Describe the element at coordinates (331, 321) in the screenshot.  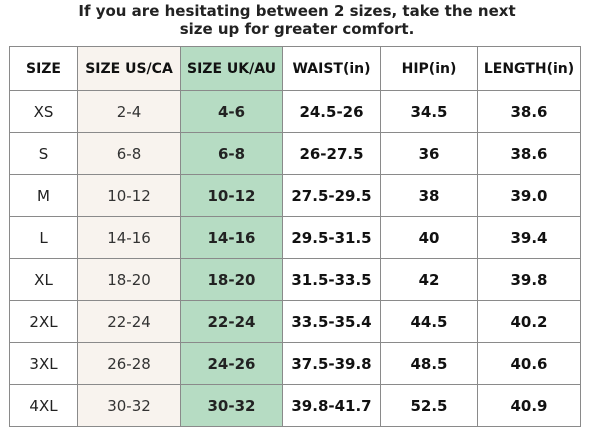
I see `cell-waist: 33.5-35.4` at that location.